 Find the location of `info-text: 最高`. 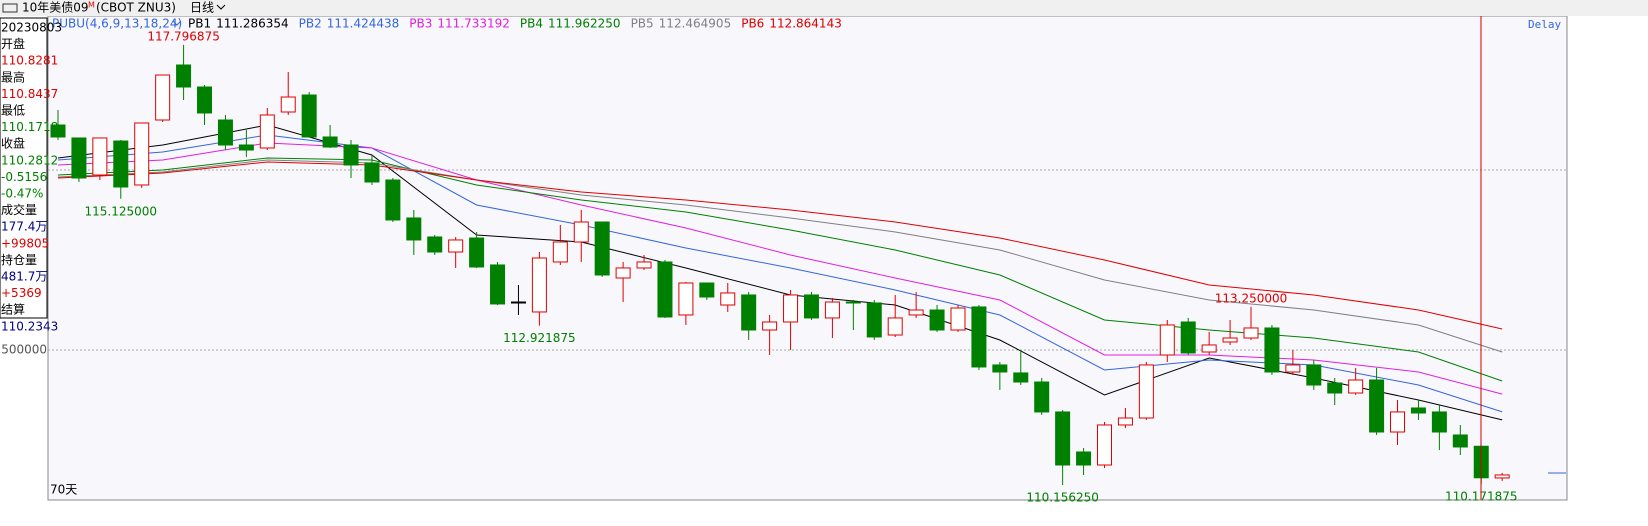

info-text: 最高 is located at coordinates (13, 76).